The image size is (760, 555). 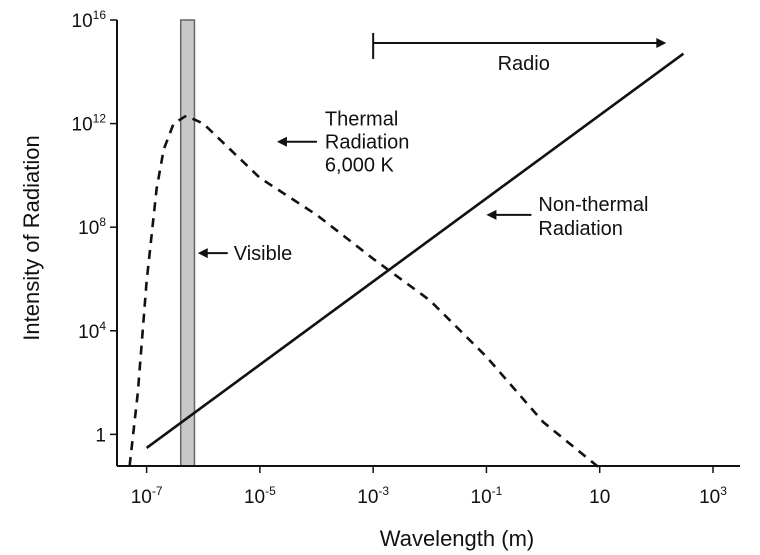 What do you see at coordinates (260, 496) in the screenshot?
I see `x-tick-label: 10⁻⁵` at bounding box center [260, 496].